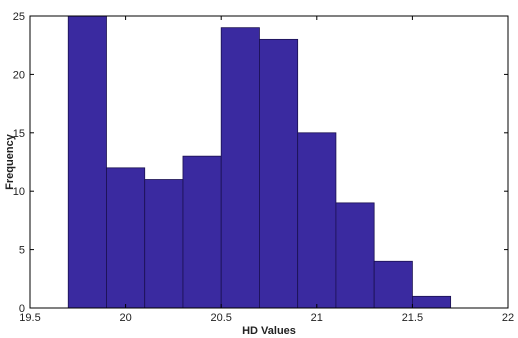 The width and height of the screenshot is (518, 338). Describe the element at coordinates (19, 134) in the screenshot. I see `y-tick-label: 15` at that location.